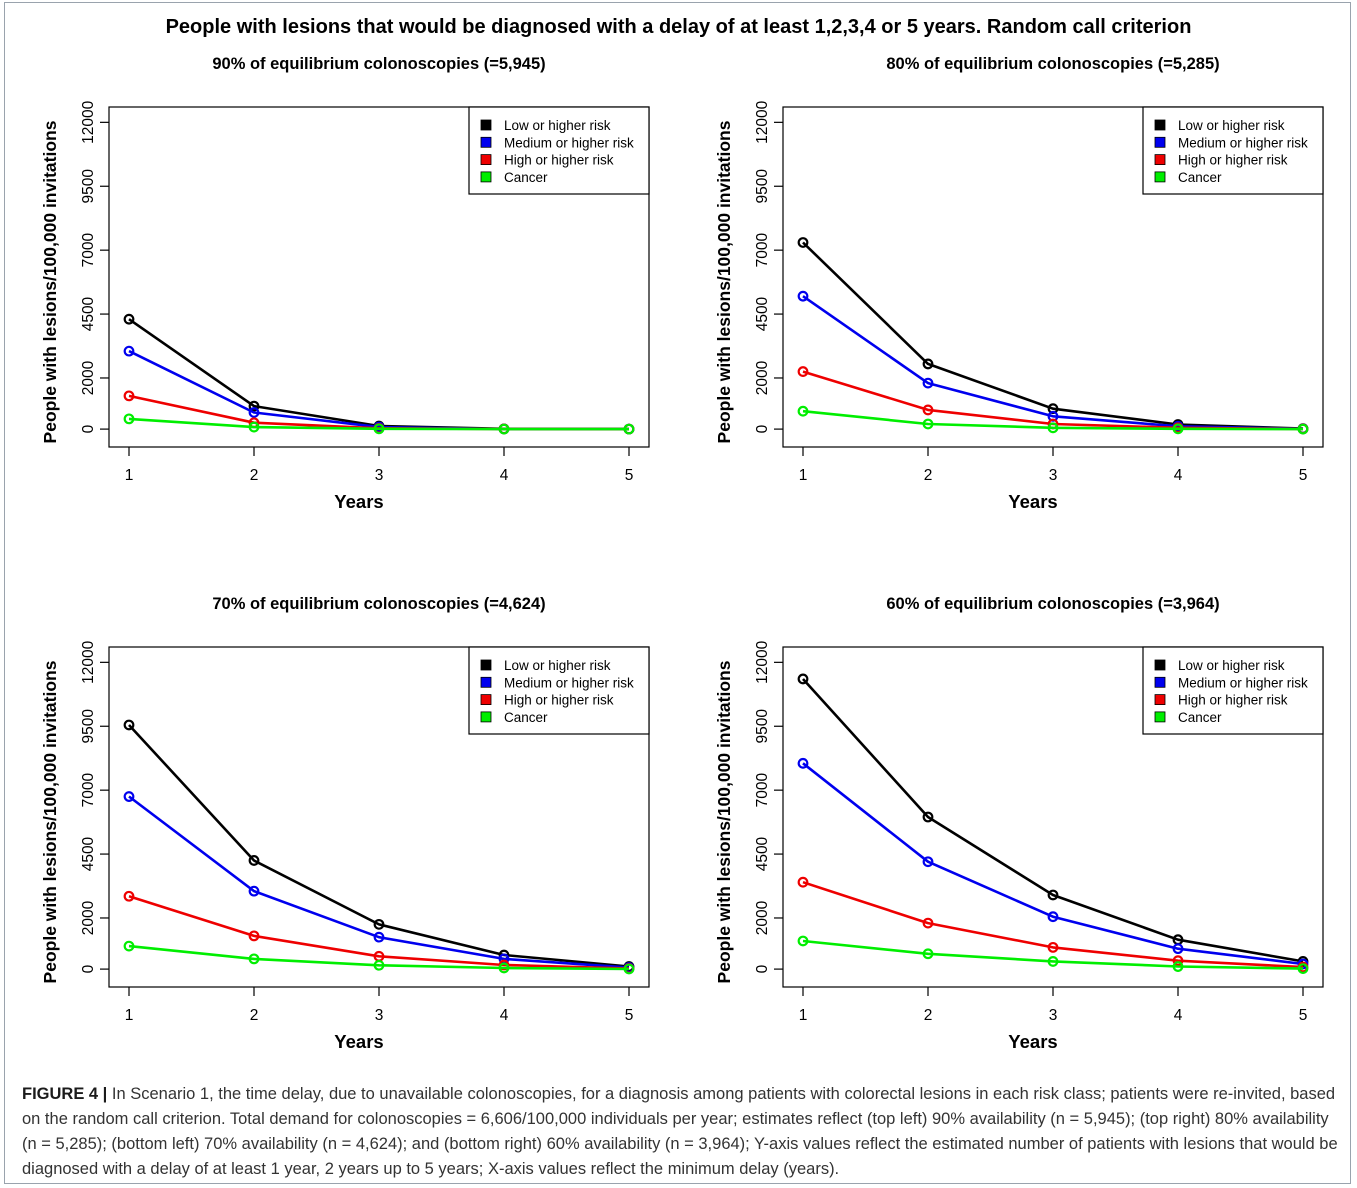 This screenshot has height=1188, width=1357. Describe the element at coordinates (928, 1015) in the screenshot. I see `x-tick-label: 2` at that location.